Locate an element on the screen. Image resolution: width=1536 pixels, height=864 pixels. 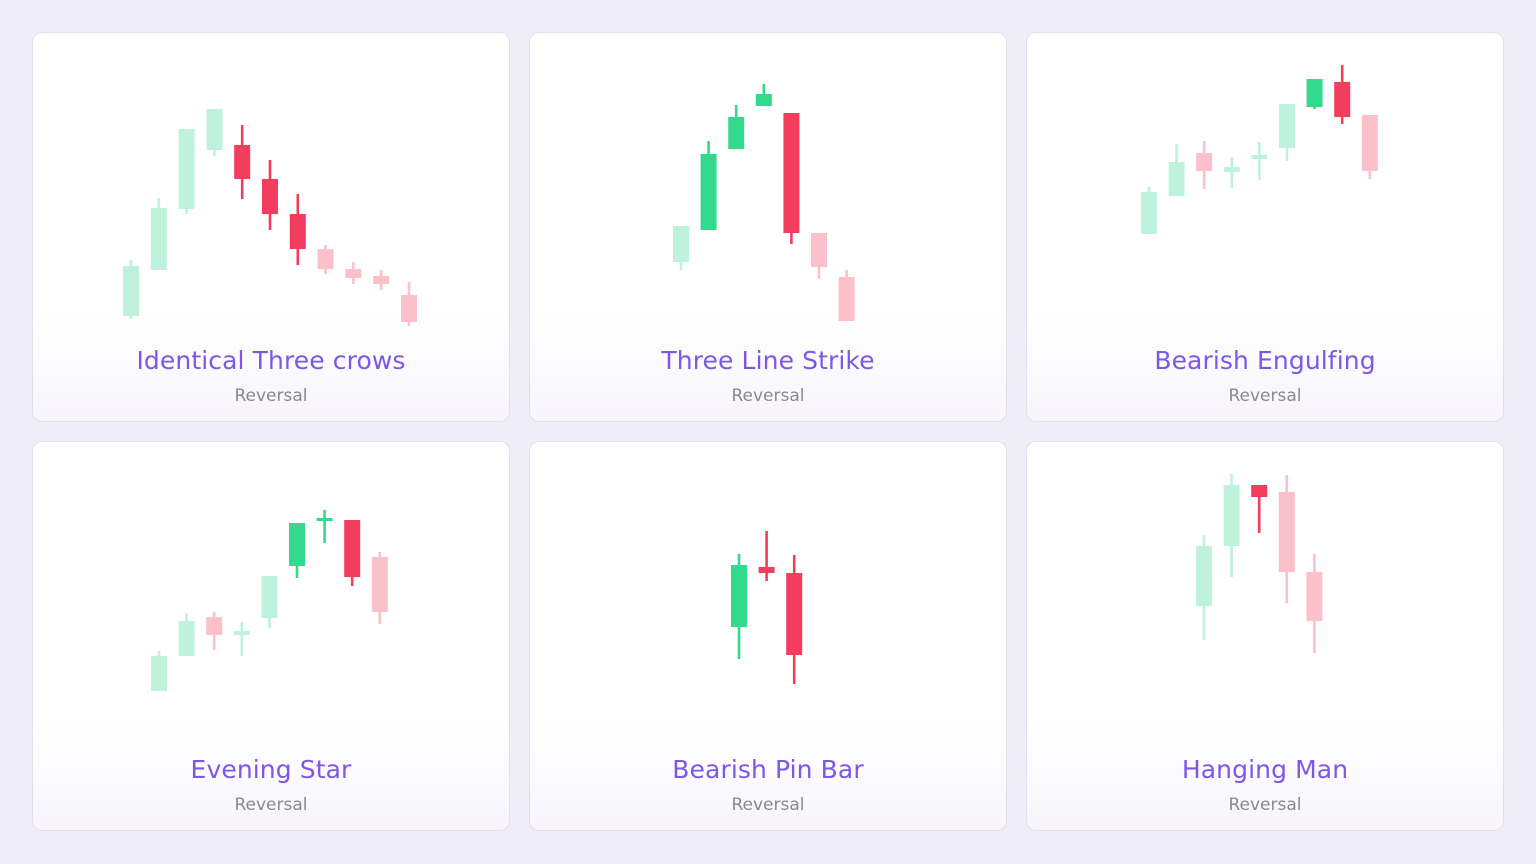
pattern-card-evening-star: Evening Star Reversal is located at coordinates (271, 636).